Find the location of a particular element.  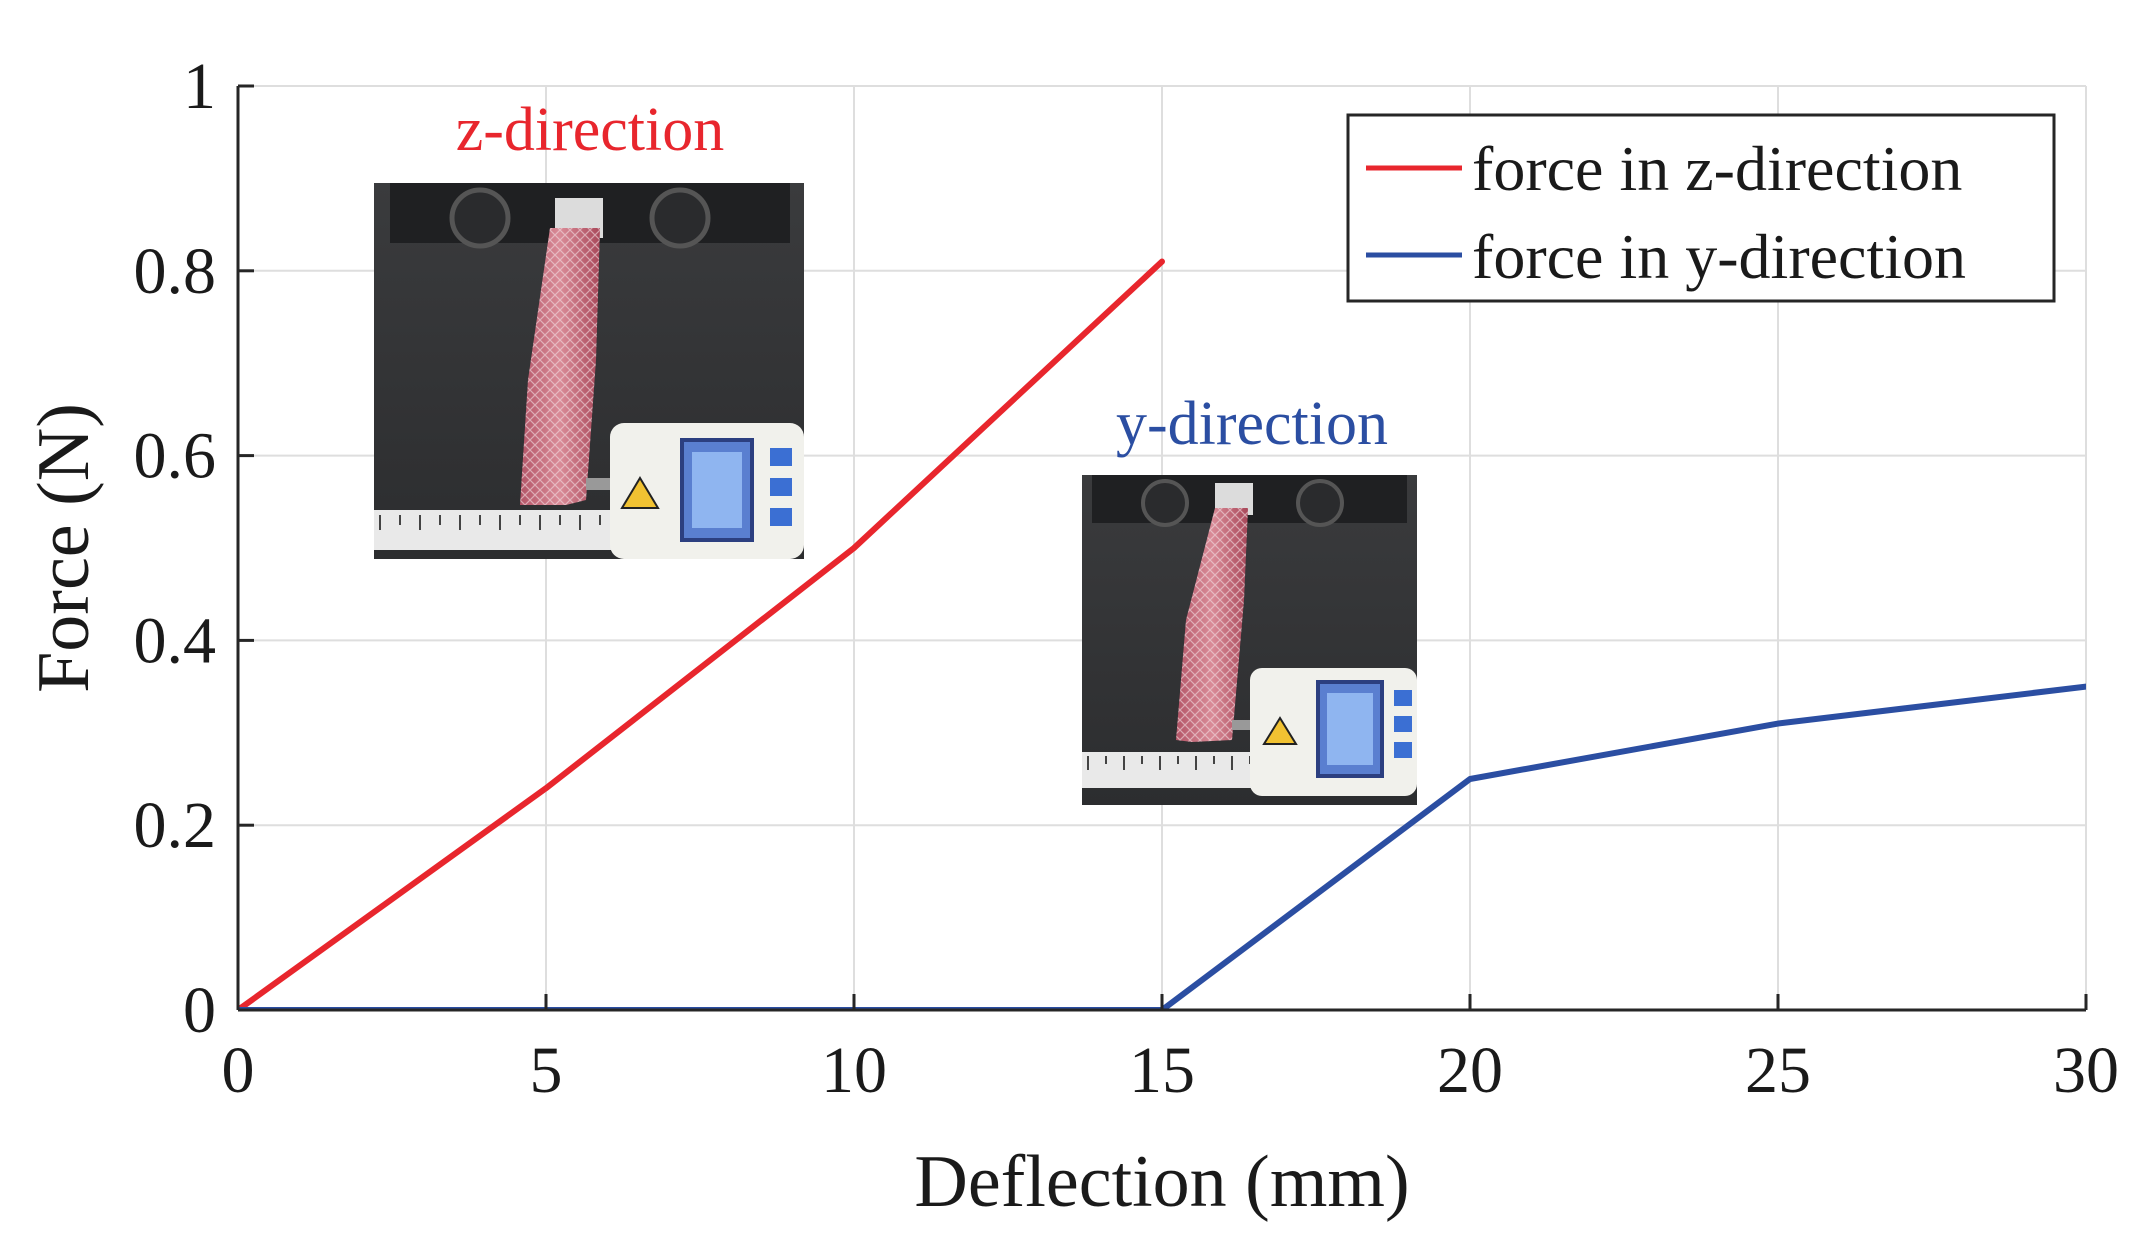

y-direction-photo is located at coordinates (1249, 640).